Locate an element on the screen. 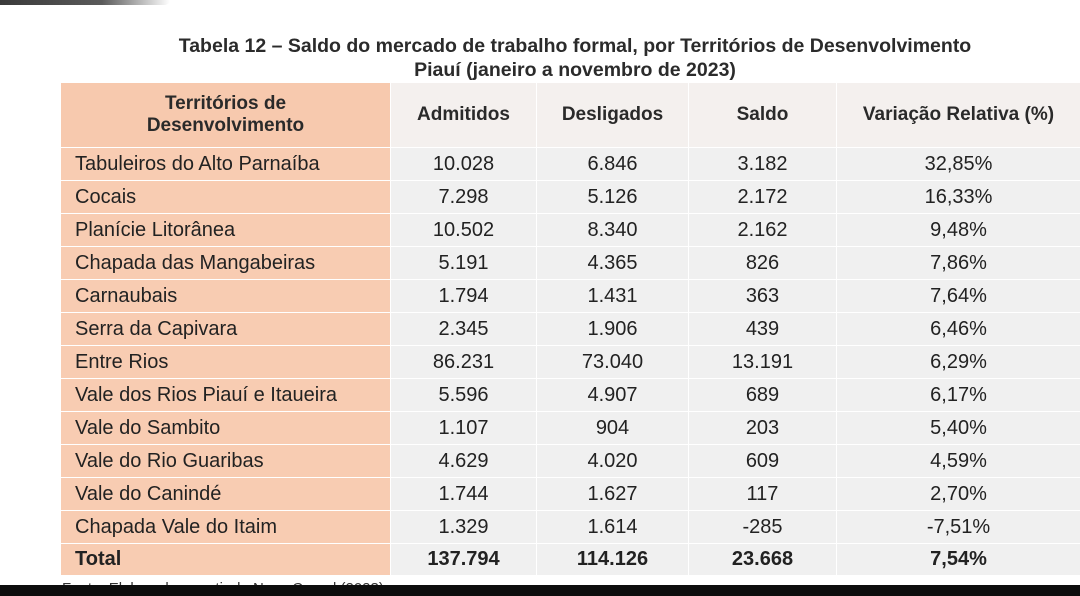 The height and width of the screenshot is (596, 1080). cell-saldo: 117 is located at coordinates (762, 494).